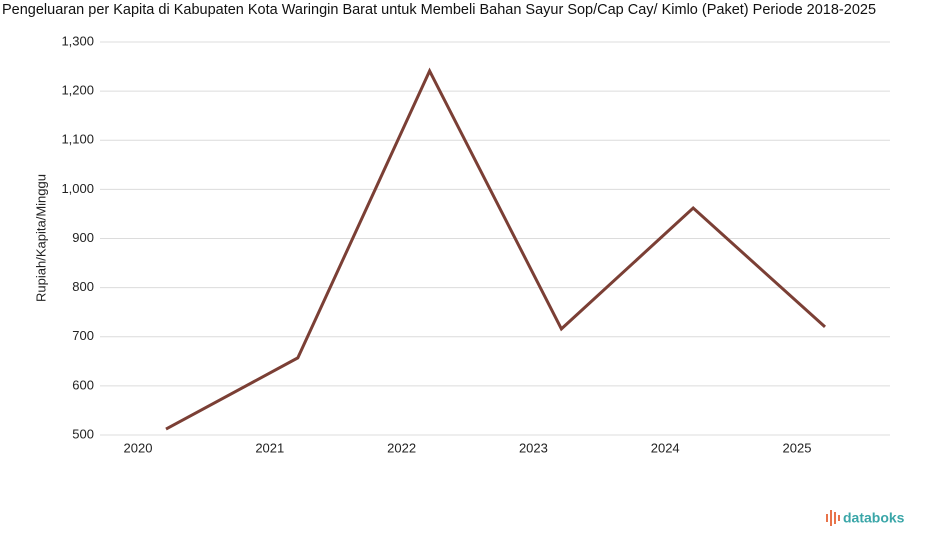 This screenshot has height=547, width=925. What do you see at coordinates (83, 335) in the screenshot?
I see `y-tick-label: 700` at bounding box center [83, 335].